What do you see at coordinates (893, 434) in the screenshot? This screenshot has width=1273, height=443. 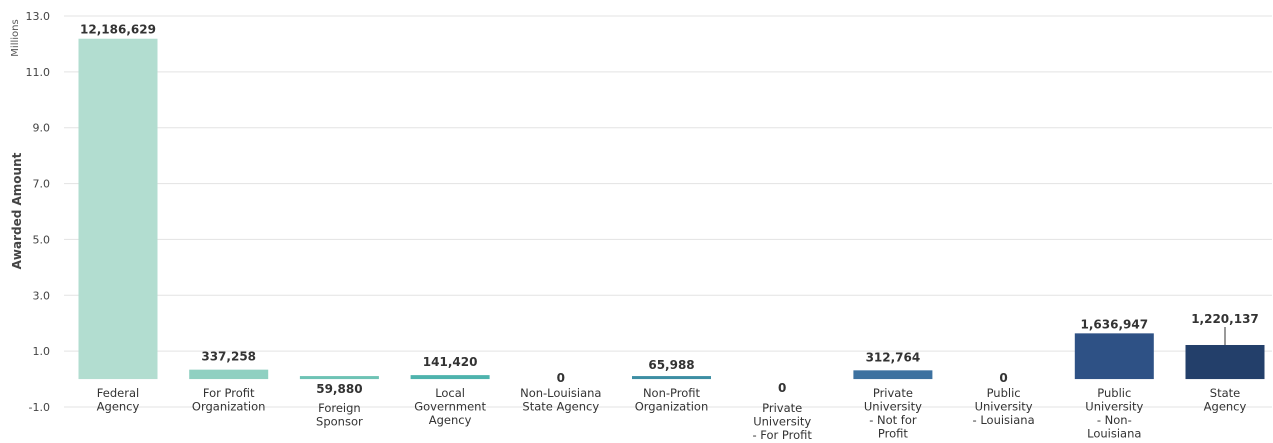 I see `category-label-line: Profit` at bounding box center [893, 434].